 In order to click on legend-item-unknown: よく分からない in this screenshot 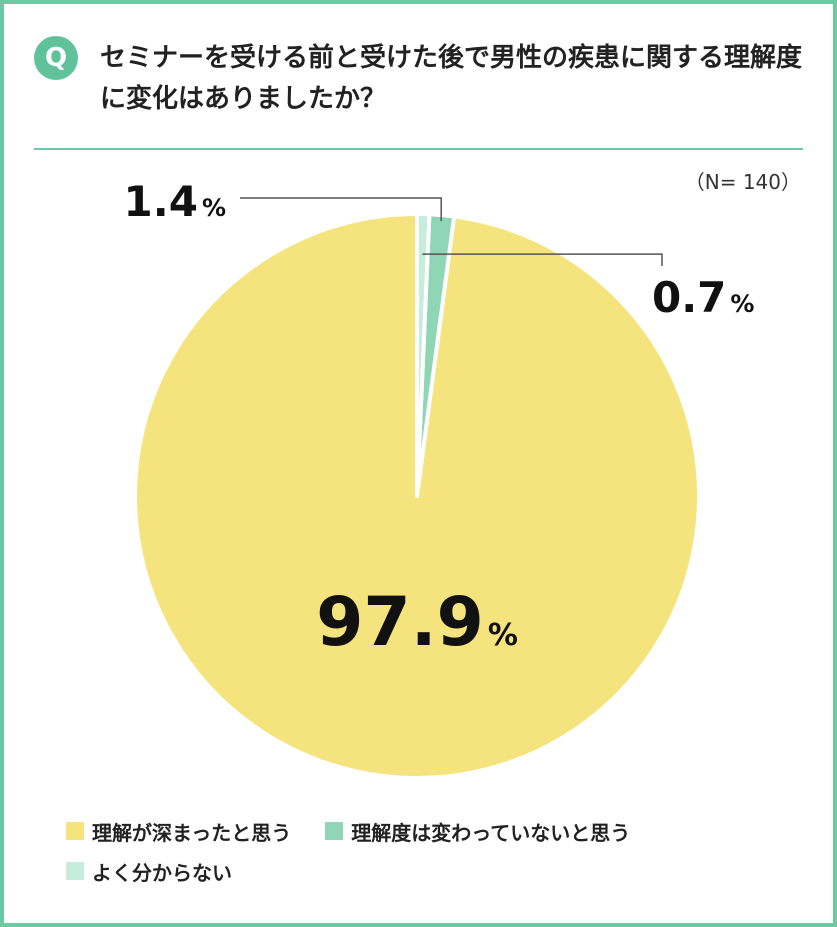, I will do `click(149, 871)`.